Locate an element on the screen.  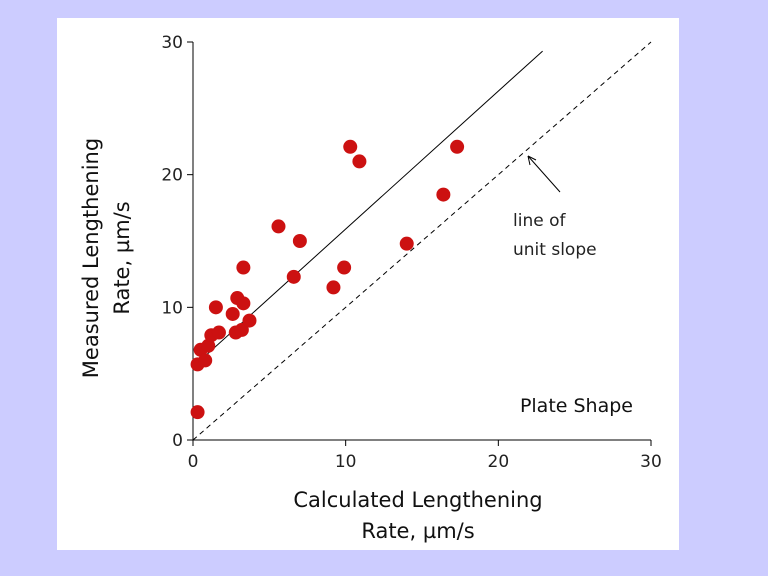
annotation-line-2: unit slope is located at coordinates (555, 250).